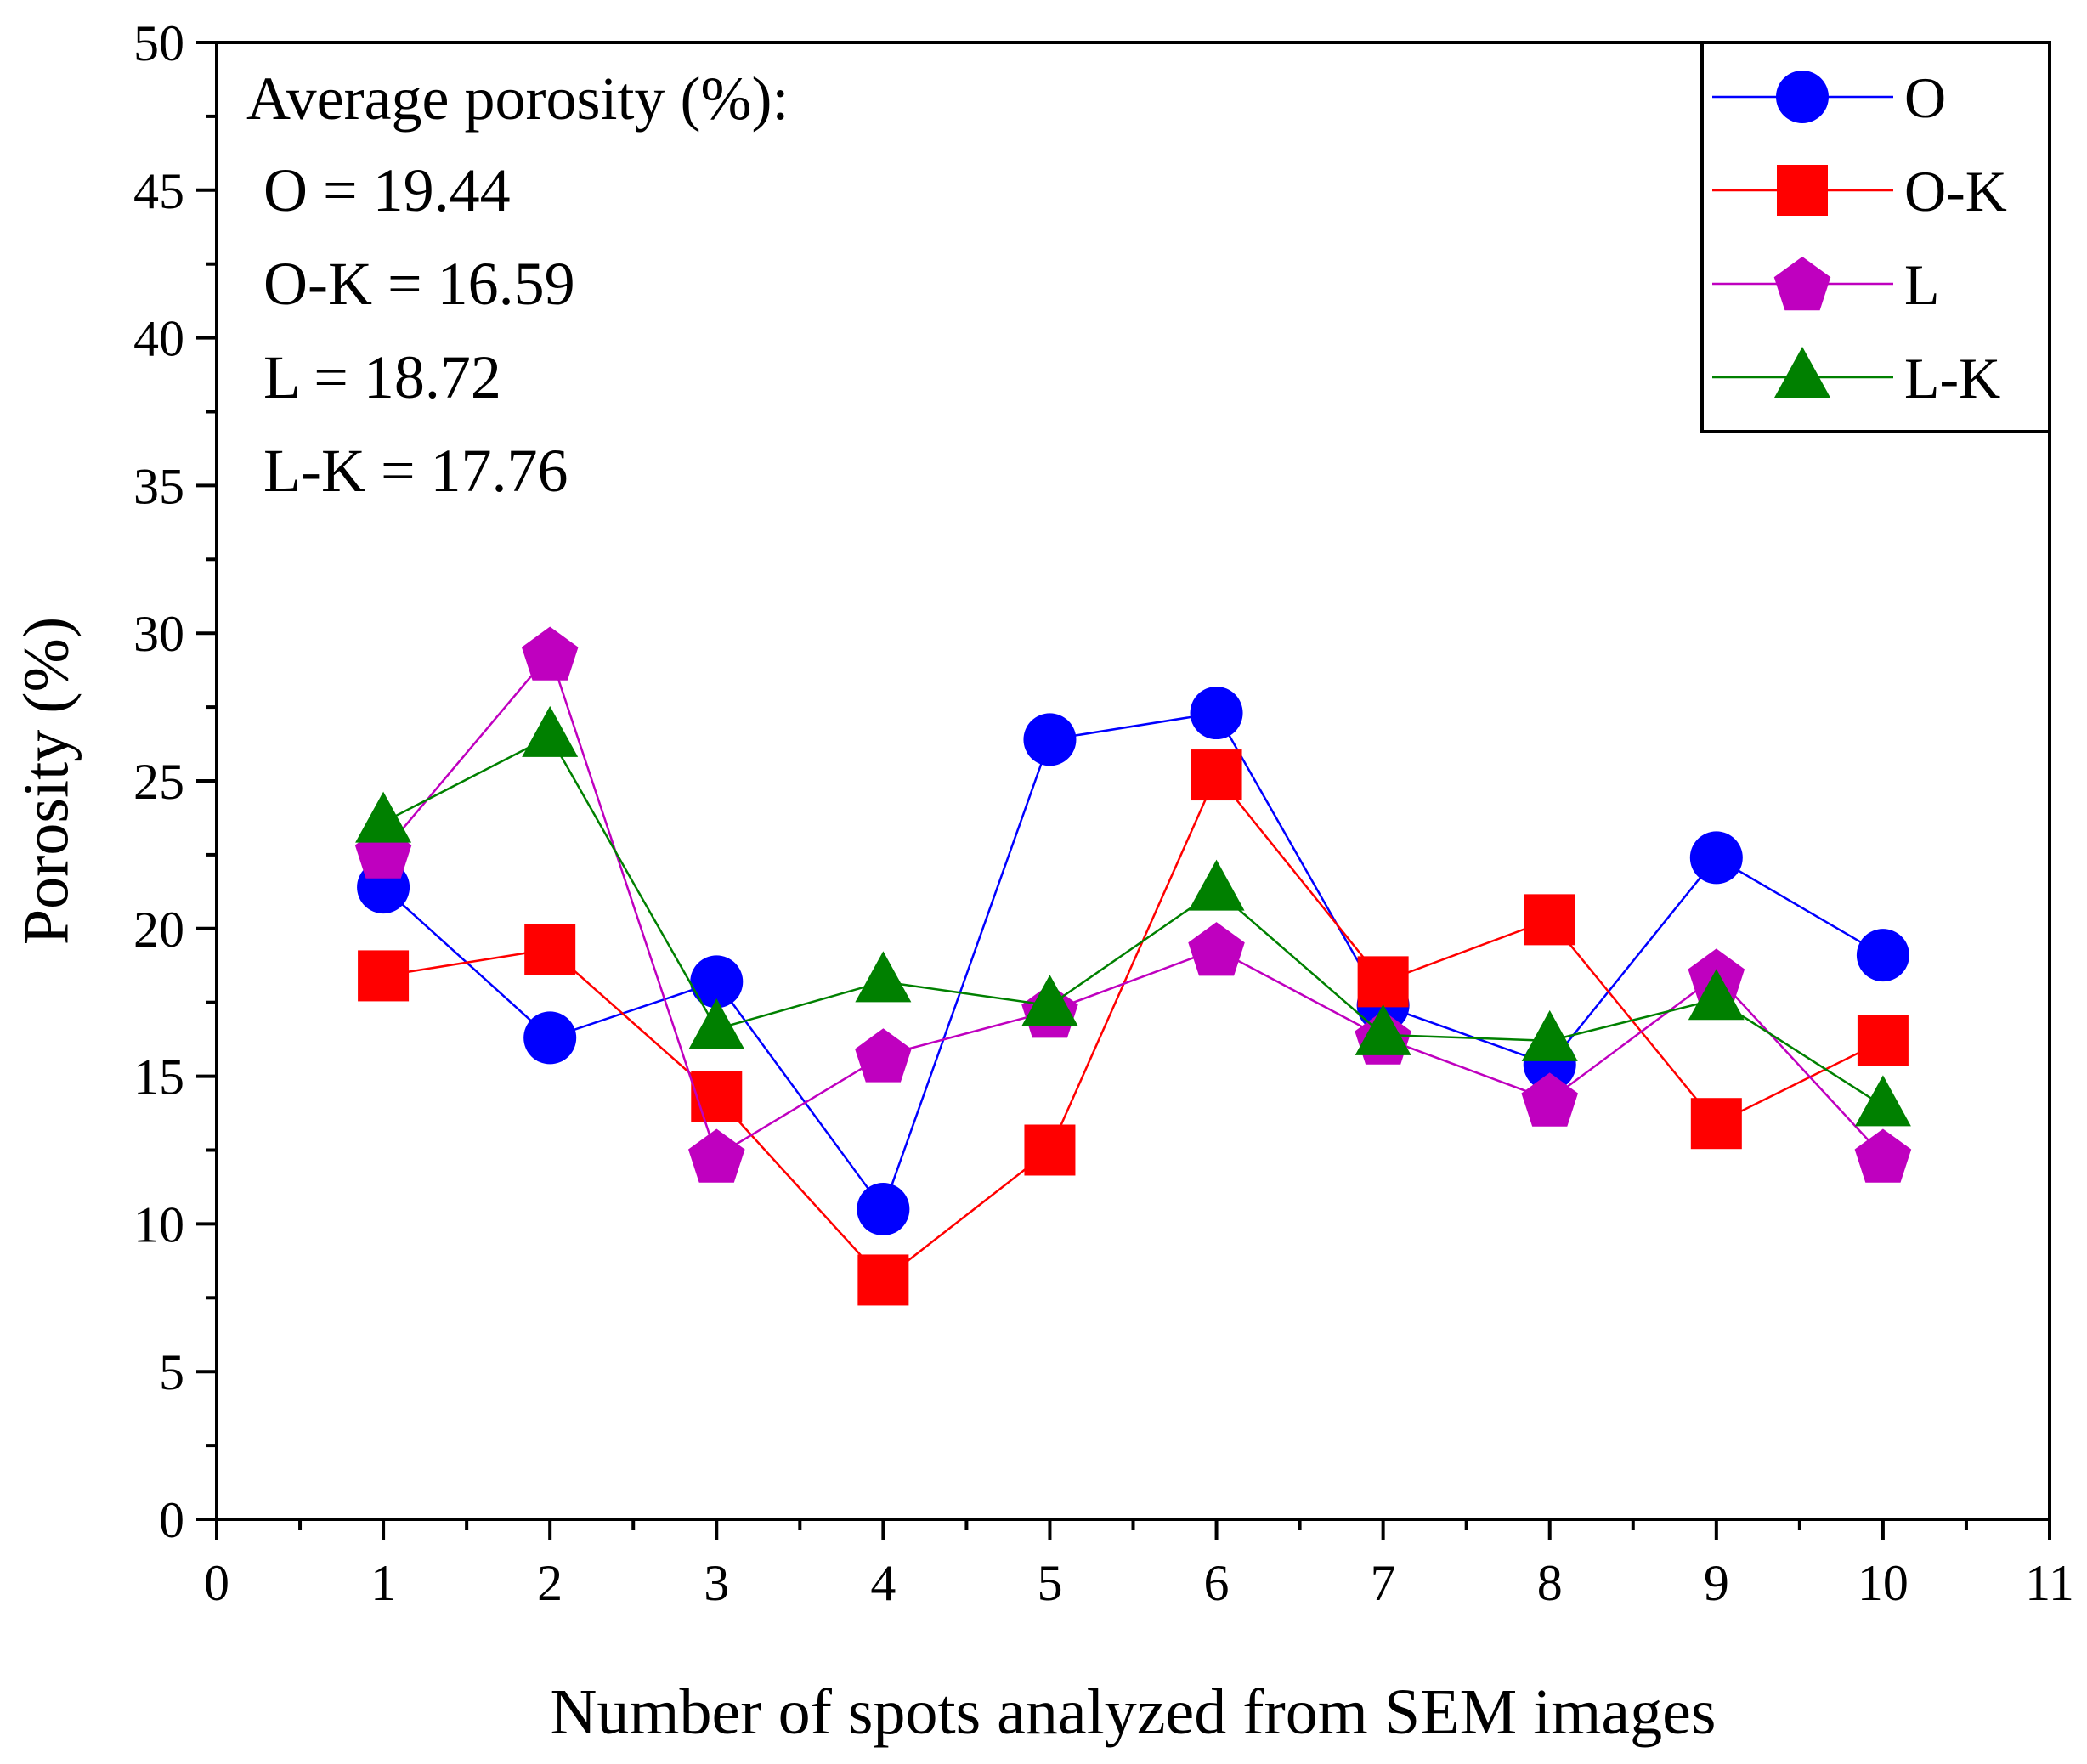 Image resolution: width=2087 pixels, height=1764 pixels. Describe the element at coordinates (1802, 372) in the screenshot. I see `legend-marker-l-k` at that location.